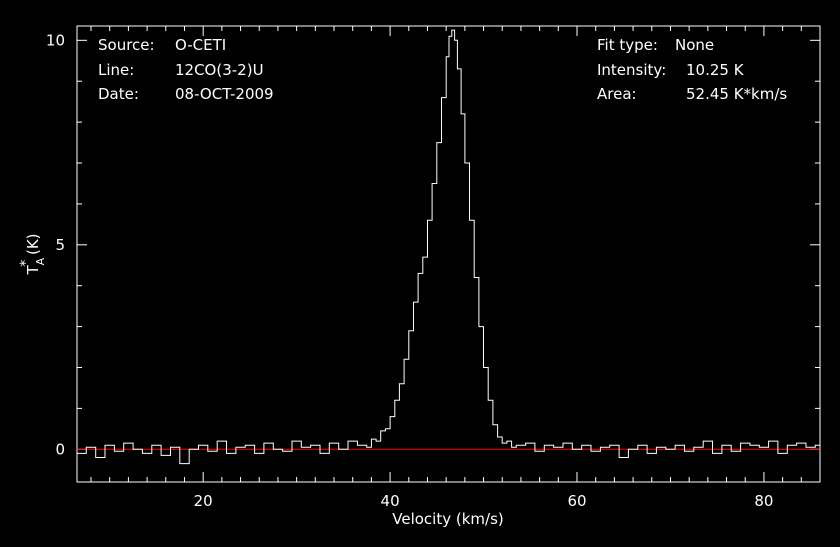  I want to click on header-date-value: 08-OCT-2009, so click(224, 94).